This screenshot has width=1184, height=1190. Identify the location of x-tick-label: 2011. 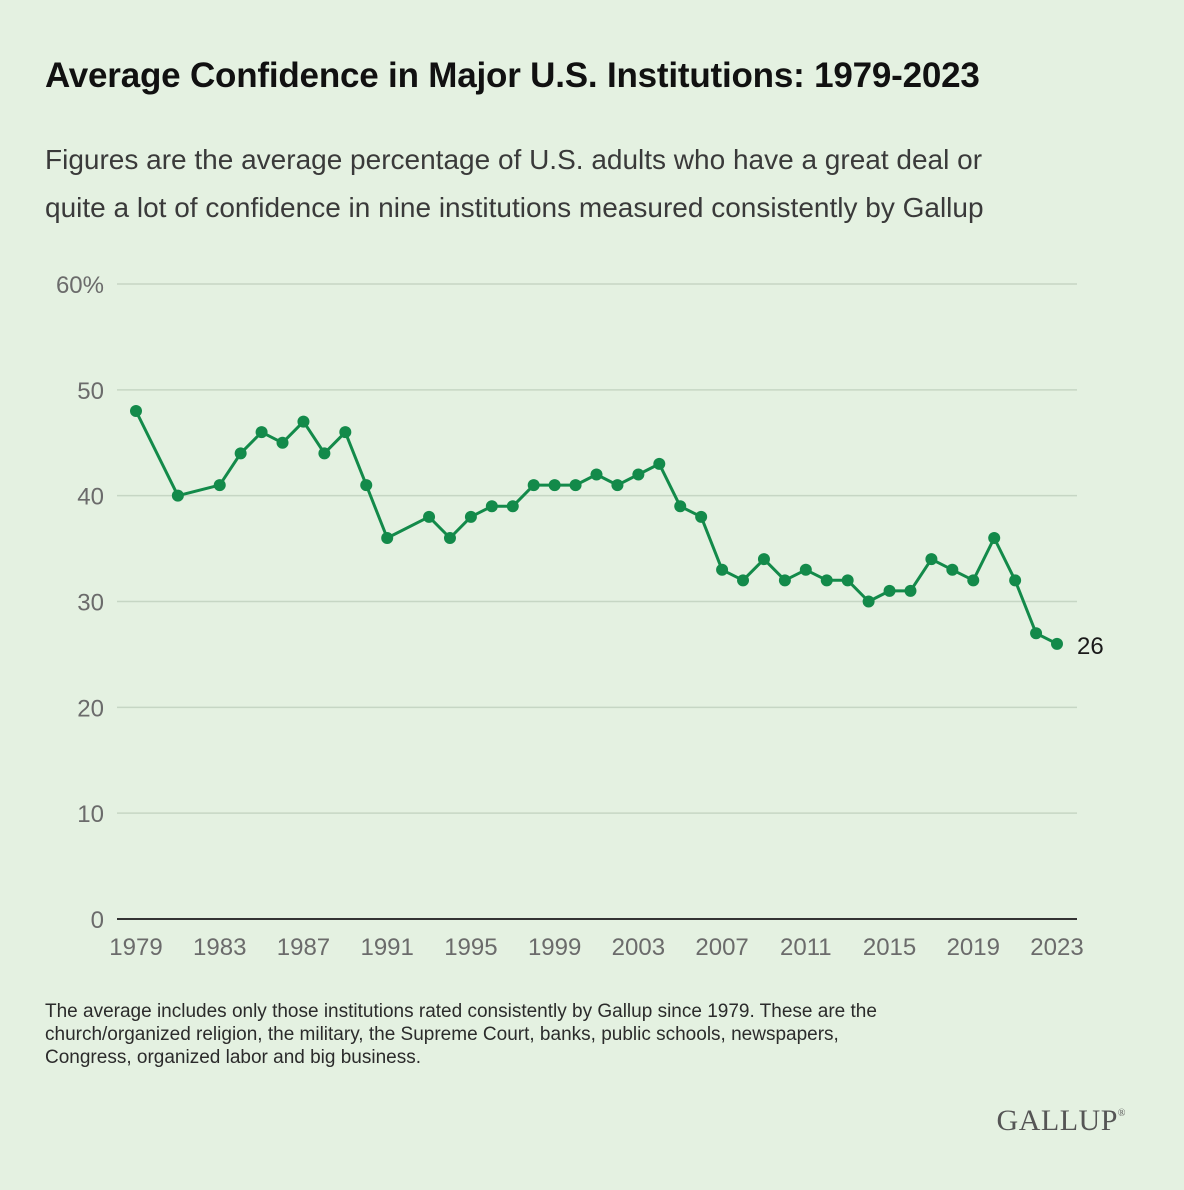
(806, 947).